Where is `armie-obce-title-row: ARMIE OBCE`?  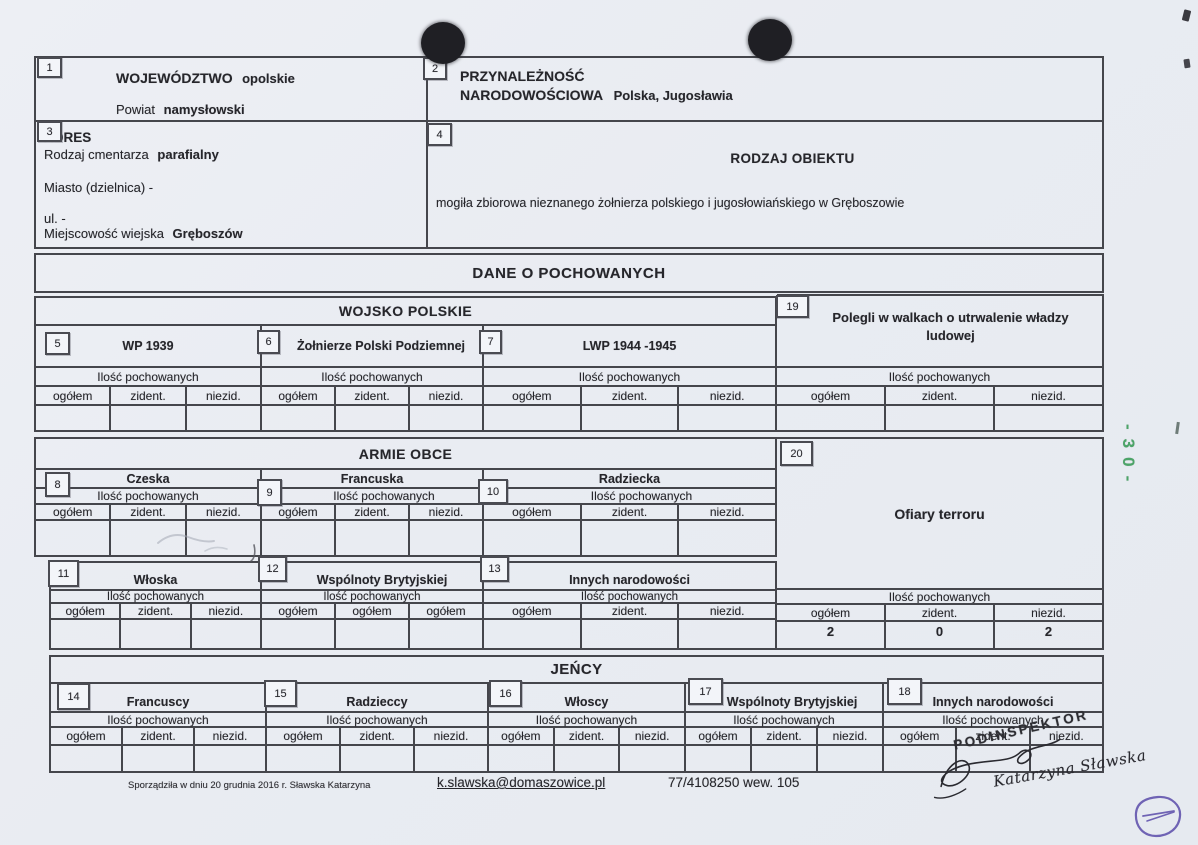 armie-obce-title-row: ARMIE OBCE is located at coordinates (405, 453).